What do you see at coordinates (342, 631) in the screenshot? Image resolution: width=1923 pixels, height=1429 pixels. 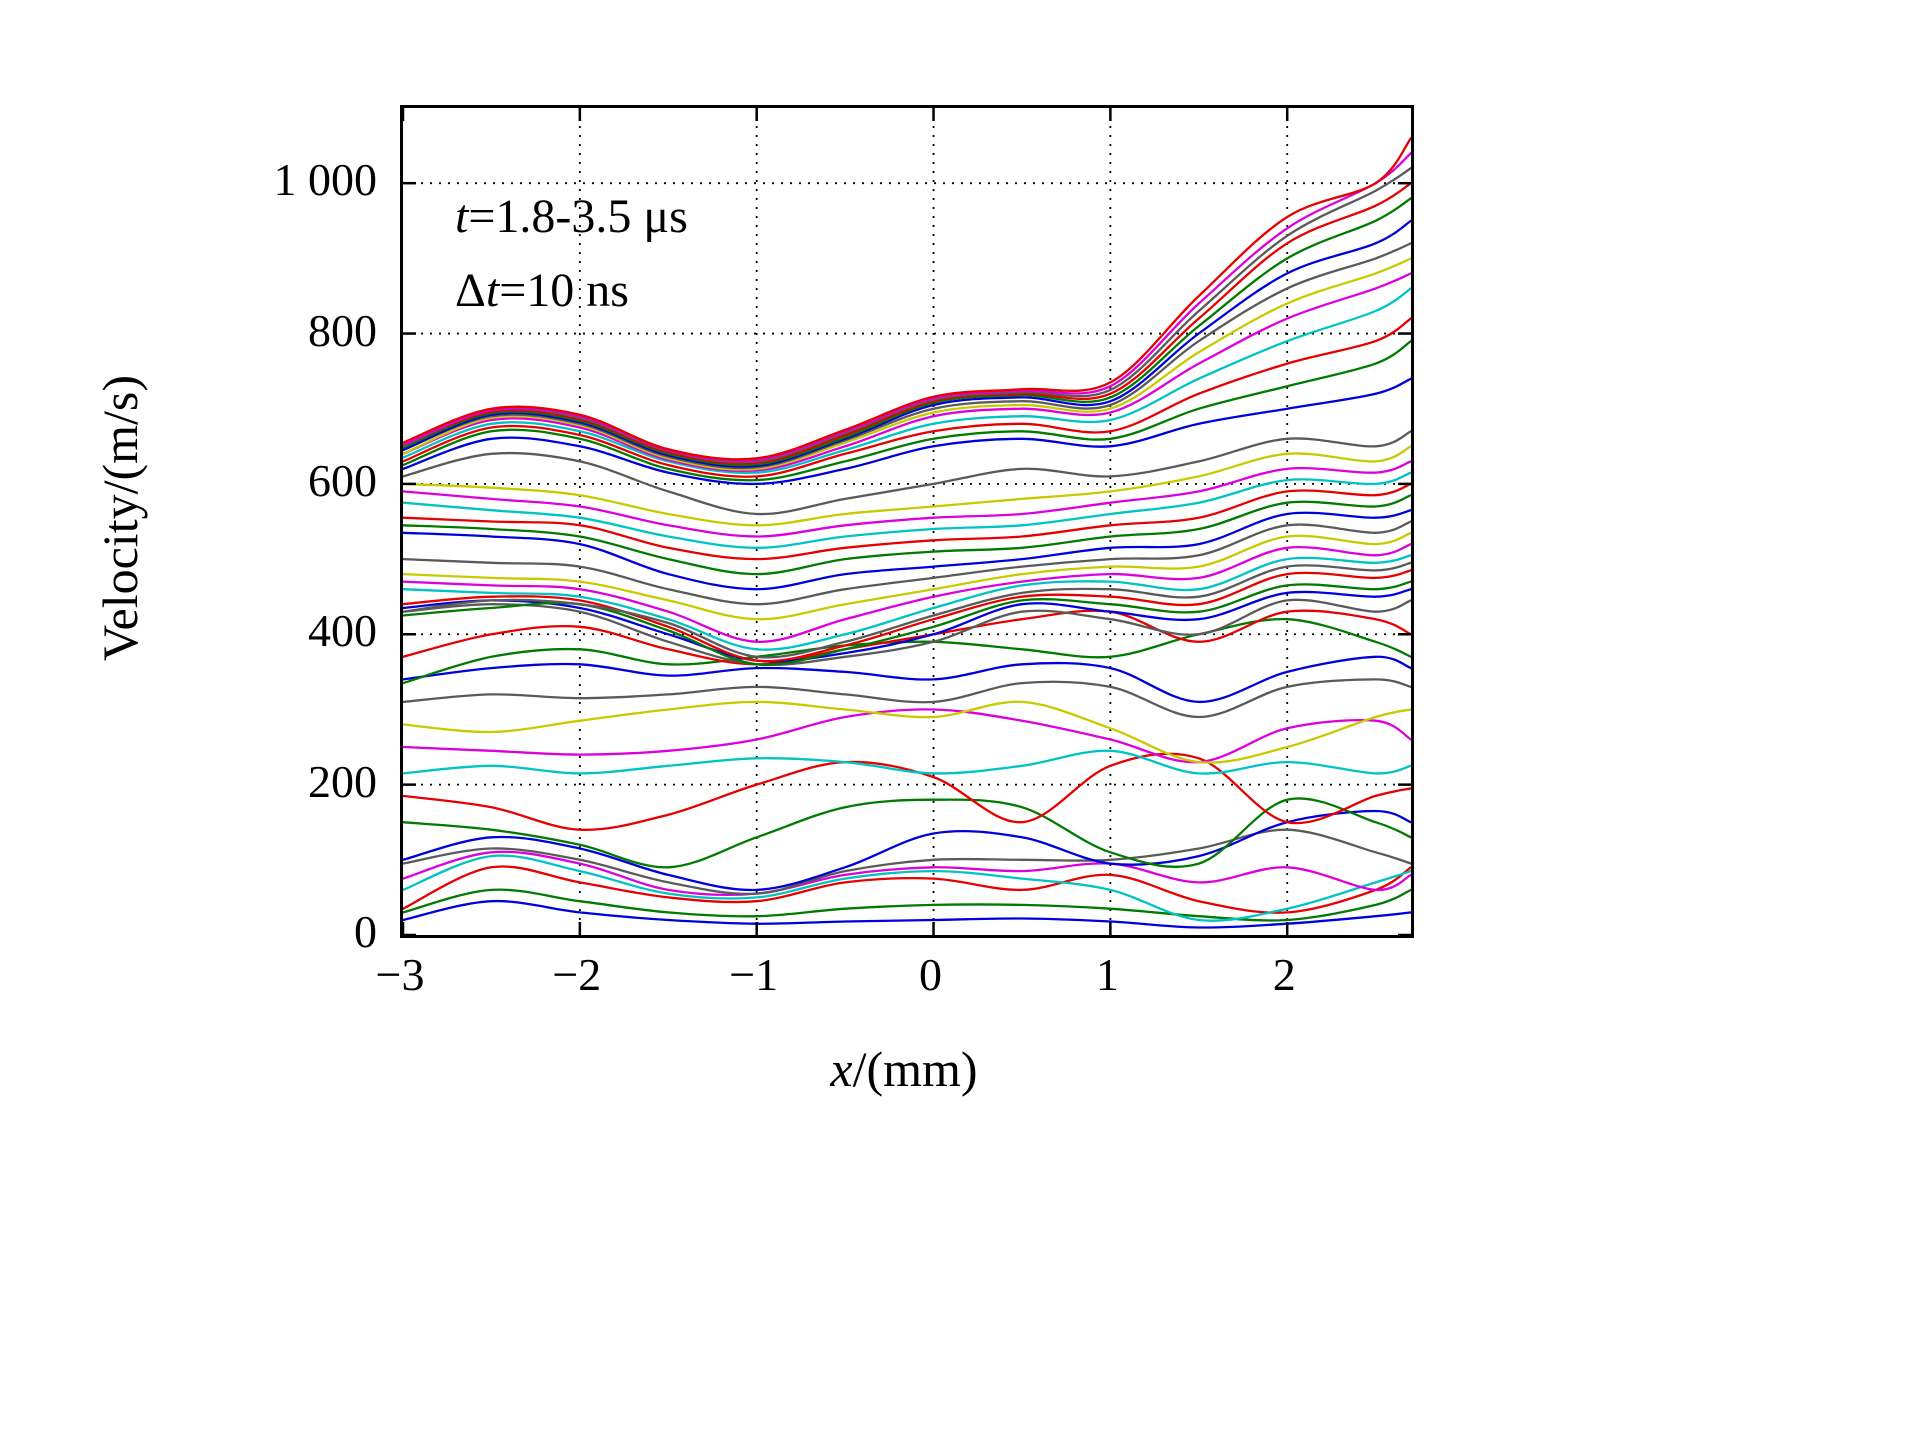 I see `y-tick-label: 400` at bounding box center [342, 631].